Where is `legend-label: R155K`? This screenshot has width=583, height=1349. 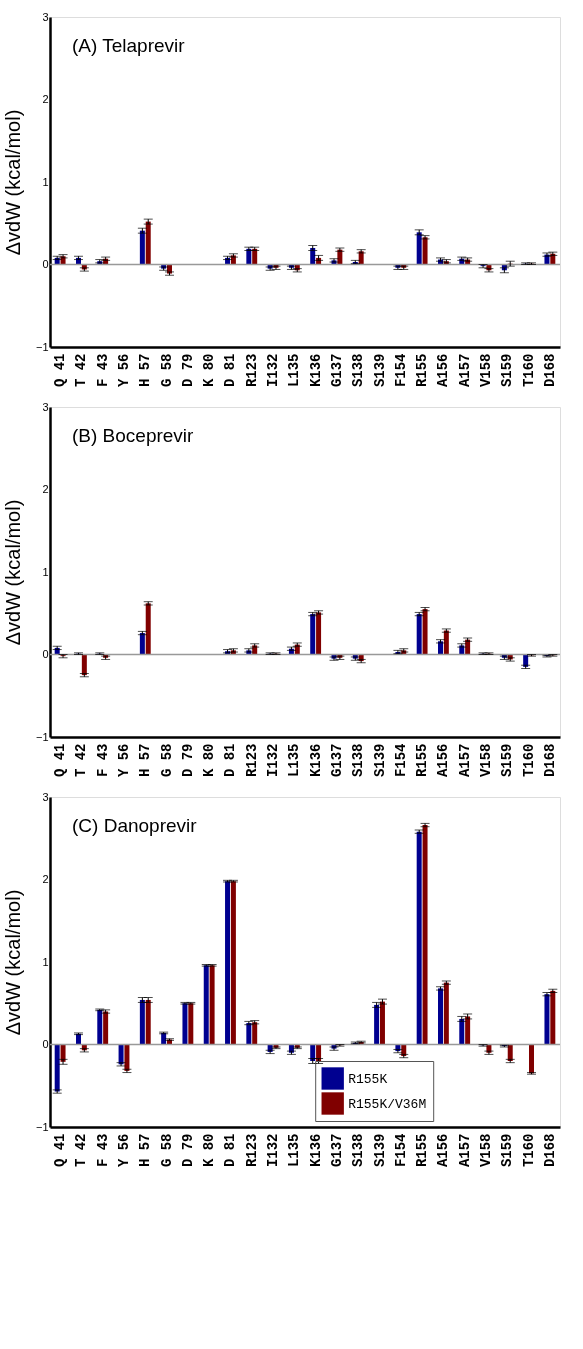 legend-label: R155K is located at coordinates (368, 1079).